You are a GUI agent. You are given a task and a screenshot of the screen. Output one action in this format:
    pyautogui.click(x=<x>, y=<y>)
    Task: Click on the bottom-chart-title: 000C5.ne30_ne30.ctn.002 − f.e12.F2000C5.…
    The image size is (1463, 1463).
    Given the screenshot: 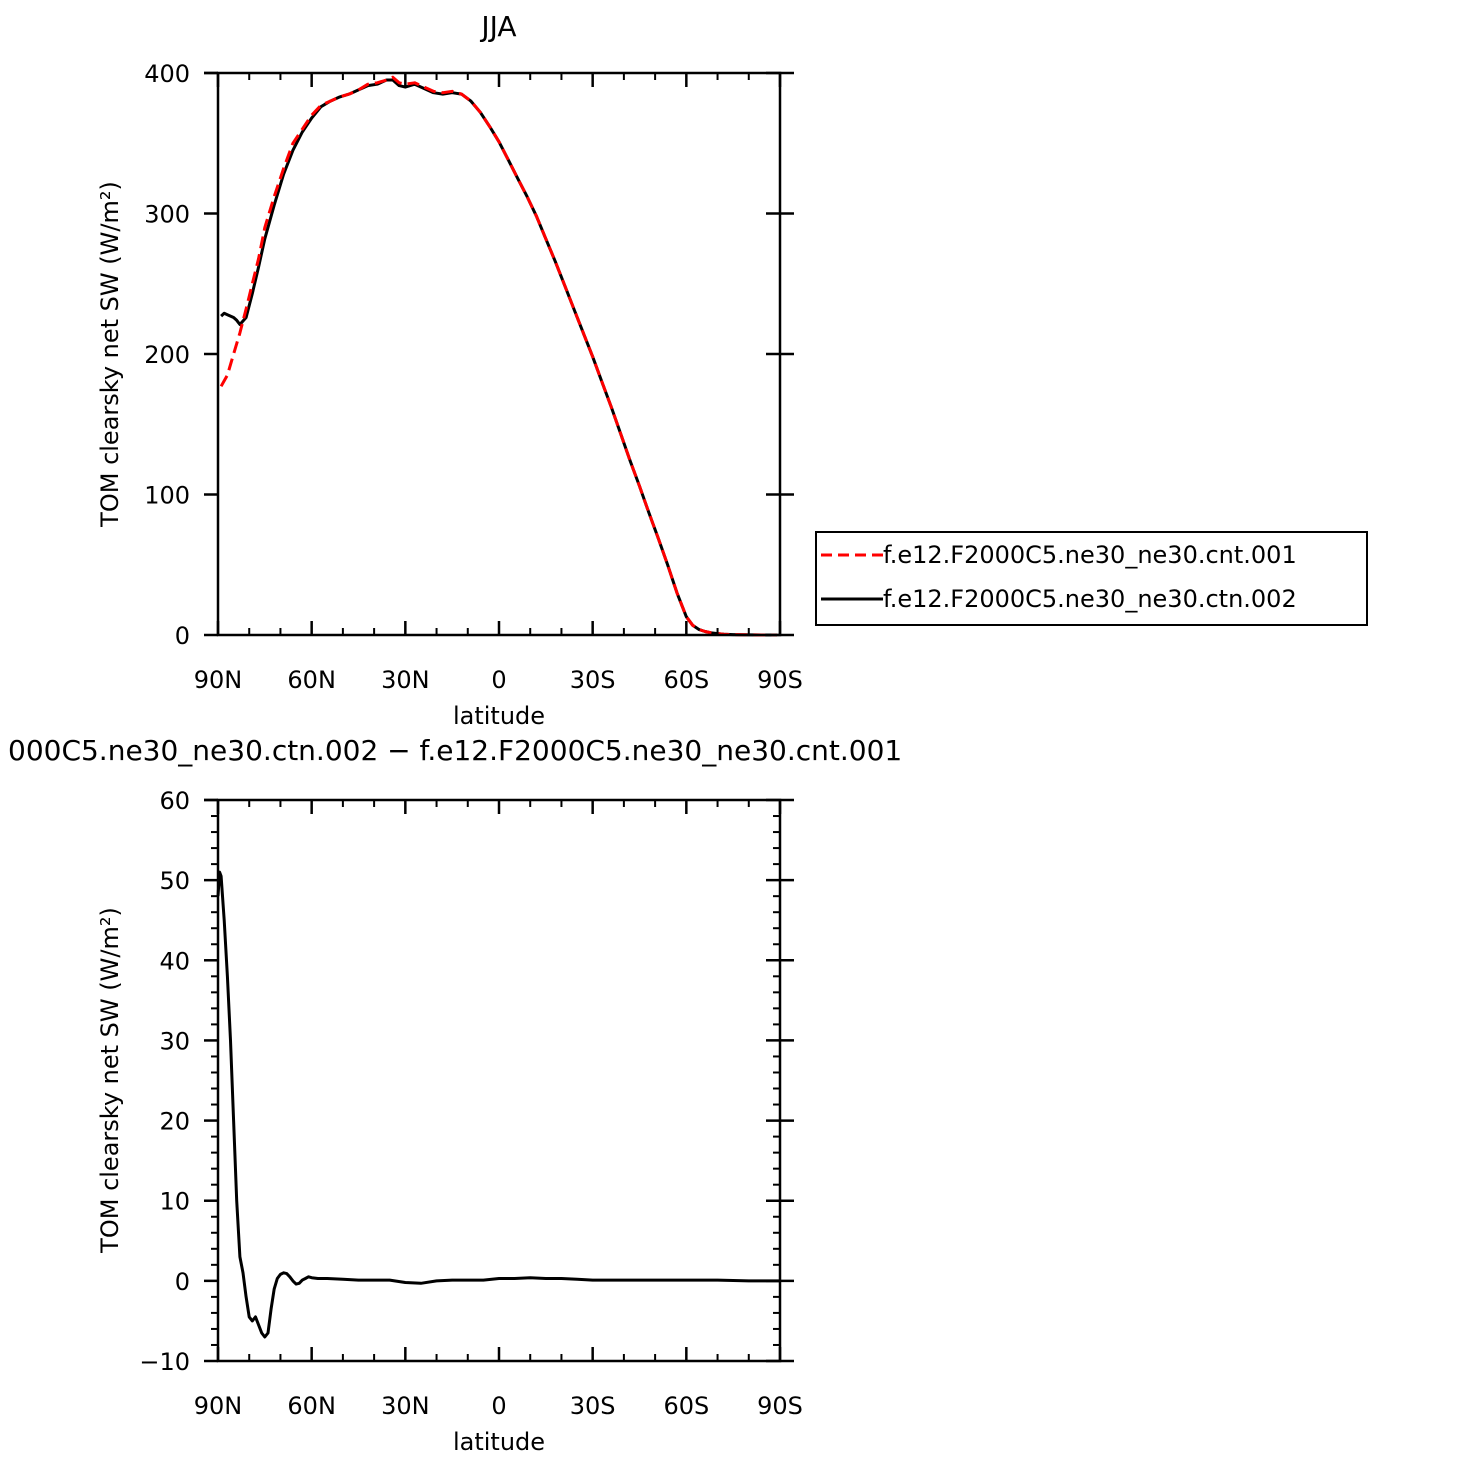 What is the action you would take?
    pyautogui.click(x=455, y=750)
    